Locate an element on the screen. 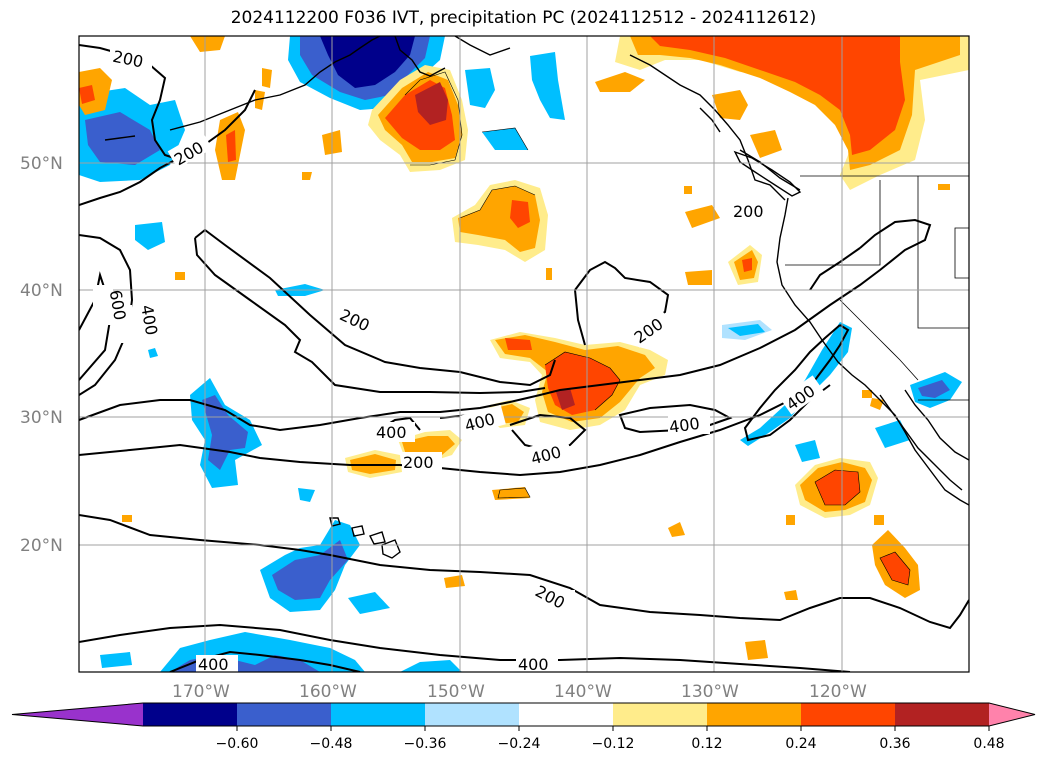 The image size is (1047, 765). lon-label: 120°W is located at coordinates (838, 692).